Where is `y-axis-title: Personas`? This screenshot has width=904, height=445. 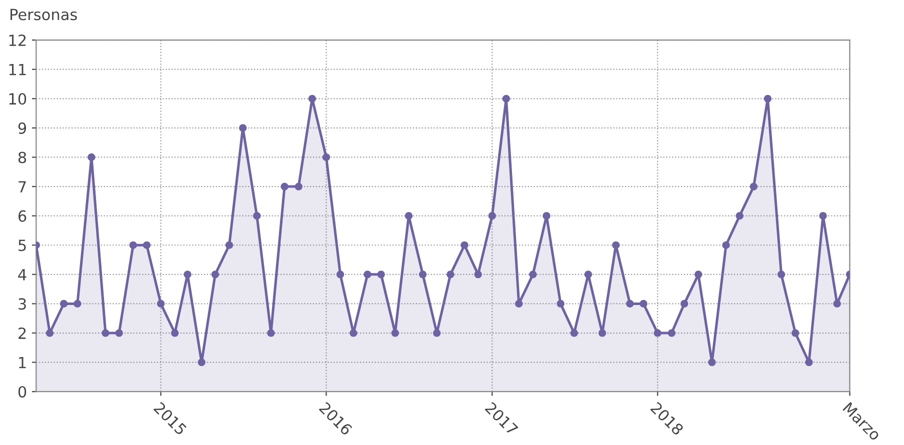 y-axis-title: Personas is located at coordinates (43, 14).